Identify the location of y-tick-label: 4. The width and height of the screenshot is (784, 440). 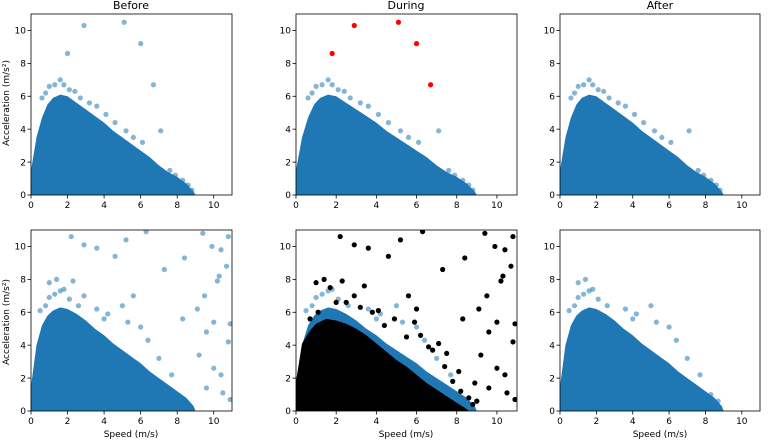
(288, 130).